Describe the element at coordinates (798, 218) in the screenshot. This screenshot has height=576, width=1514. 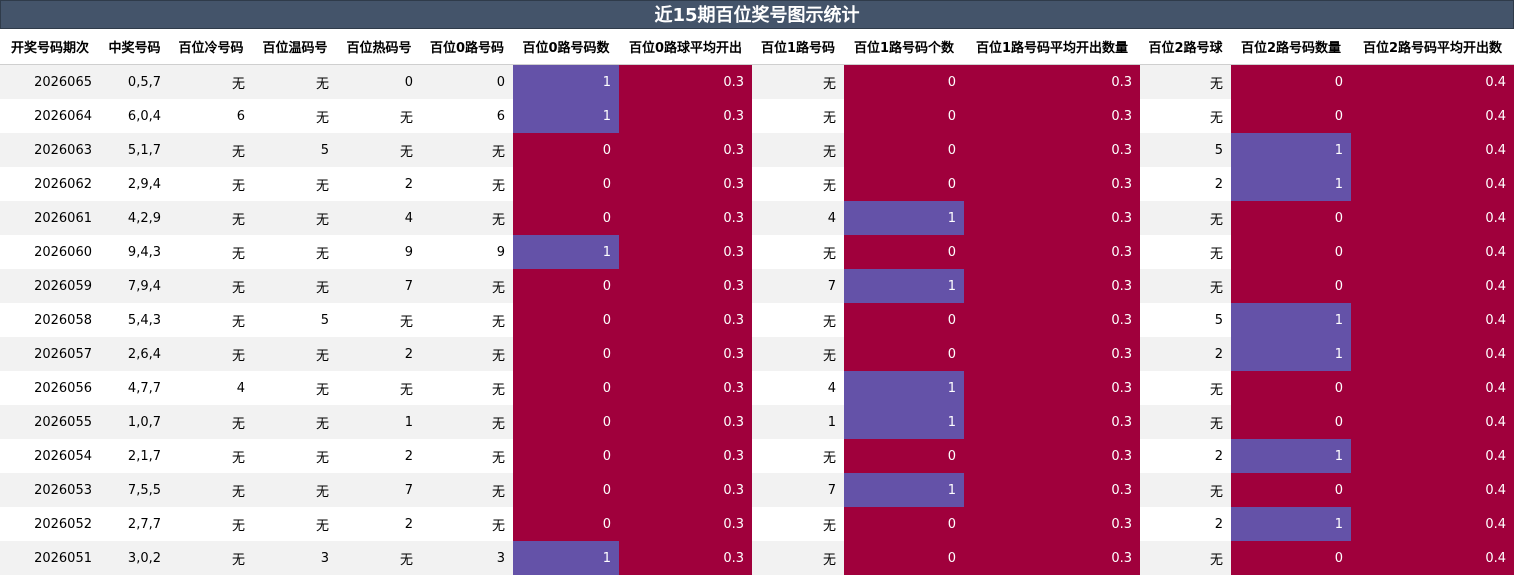
I see `route1-number-cell: 4` at that location.